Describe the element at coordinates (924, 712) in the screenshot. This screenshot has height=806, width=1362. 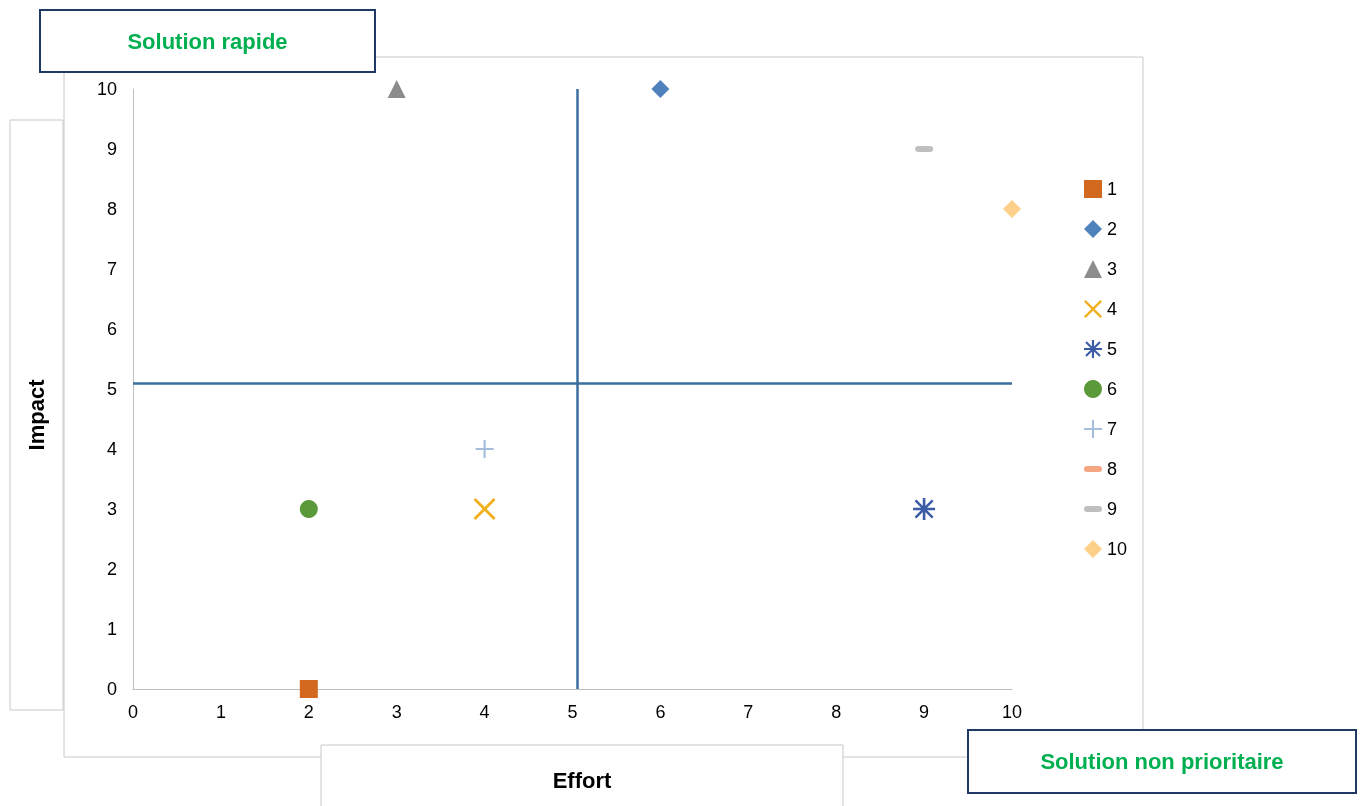
I see `x-tick-label: 9` at that location.